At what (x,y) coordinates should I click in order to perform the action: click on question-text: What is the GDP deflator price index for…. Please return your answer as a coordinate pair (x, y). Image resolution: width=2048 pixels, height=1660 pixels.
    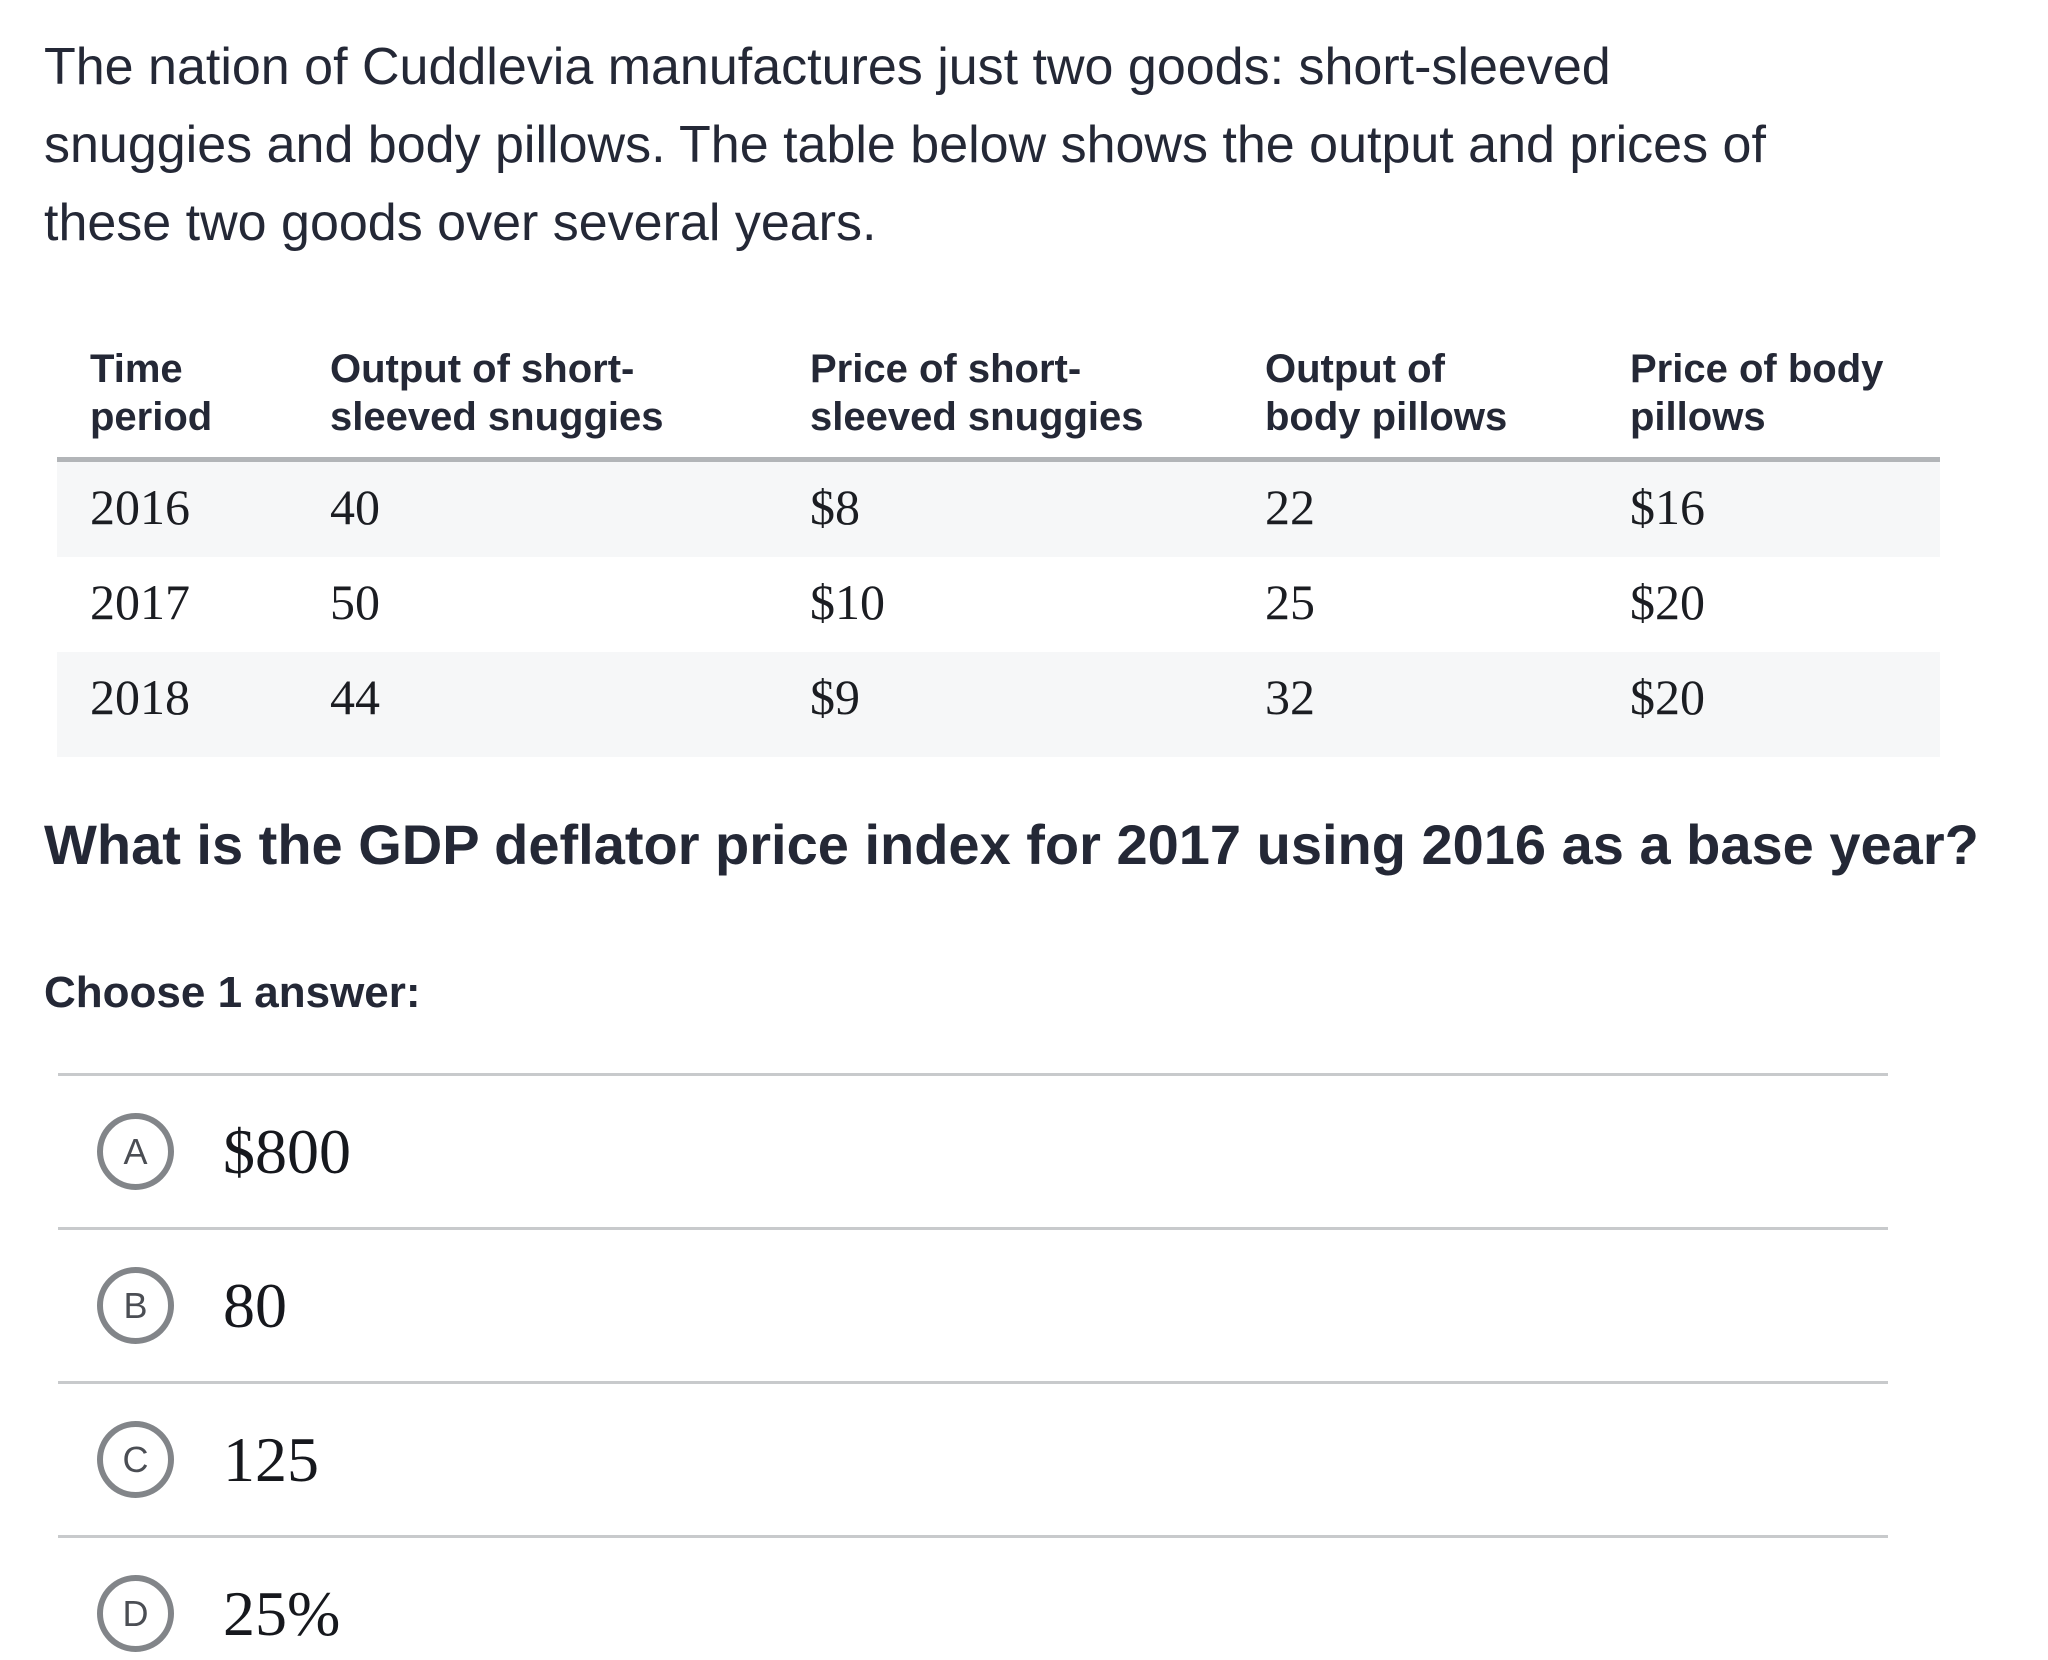
    Looking at the image, I should click on (1011, 844).